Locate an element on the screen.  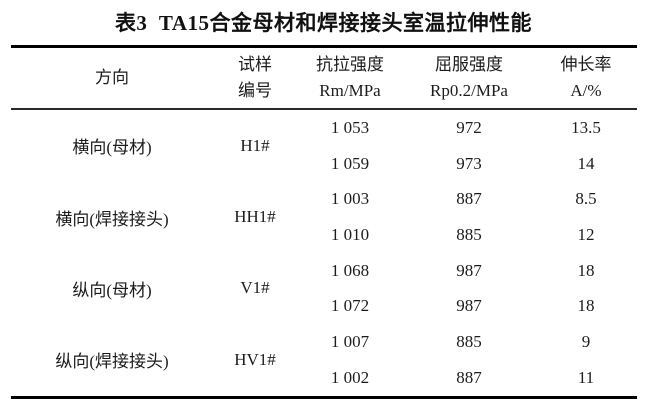
col-header-yield-line1: 屈服强度 is located at coordinates (469, 64).